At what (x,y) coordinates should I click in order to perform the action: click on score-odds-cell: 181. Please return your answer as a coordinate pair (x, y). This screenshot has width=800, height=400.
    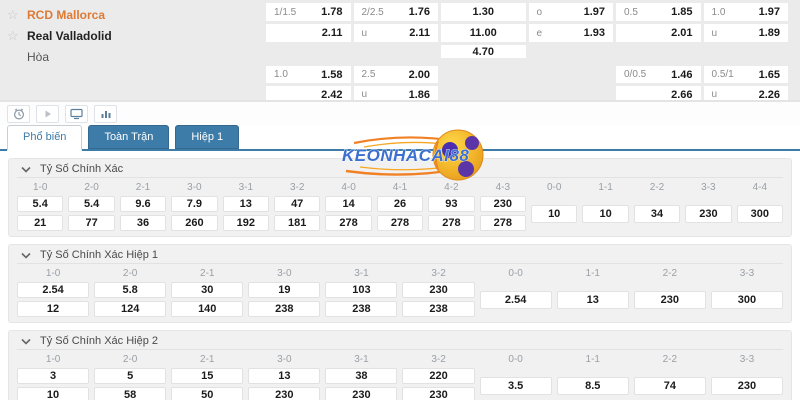
    Looking at the image, I should click on (297, 223).